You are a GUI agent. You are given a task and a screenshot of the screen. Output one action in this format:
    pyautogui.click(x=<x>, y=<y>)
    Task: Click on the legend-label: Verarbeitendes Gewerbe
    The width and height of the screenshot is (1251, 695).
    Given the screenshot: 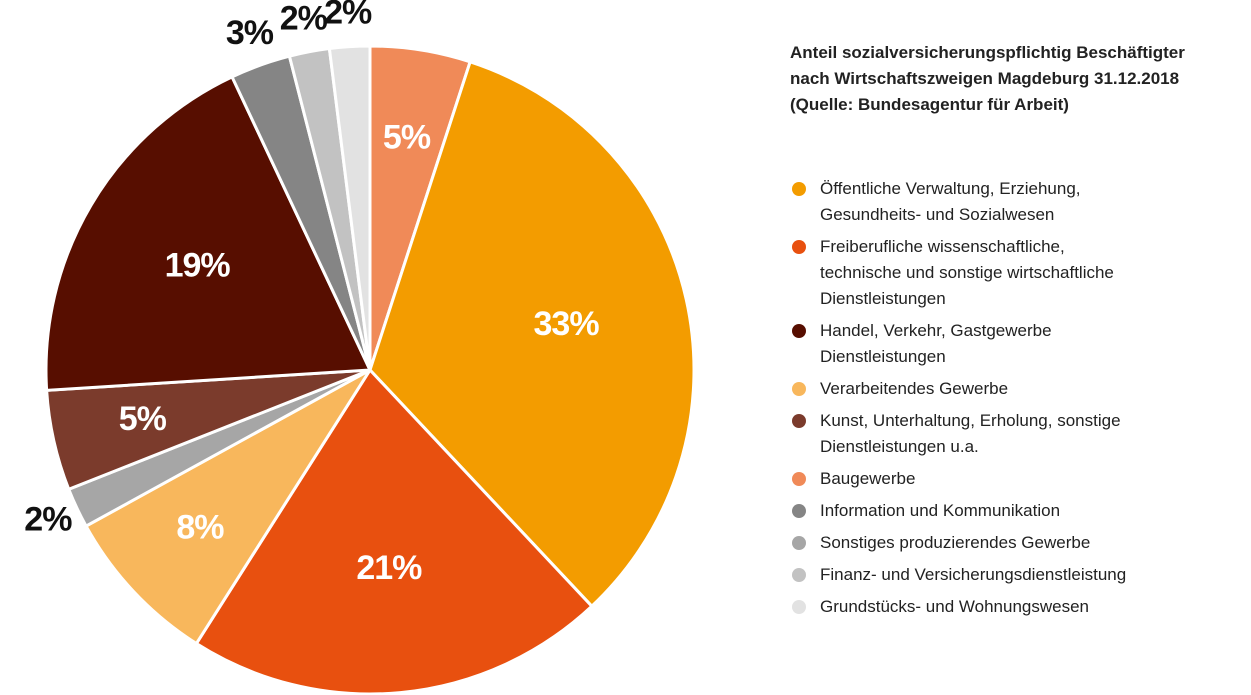 What is the action you would take?
    pyautogui.click(x=914, y=388)
    